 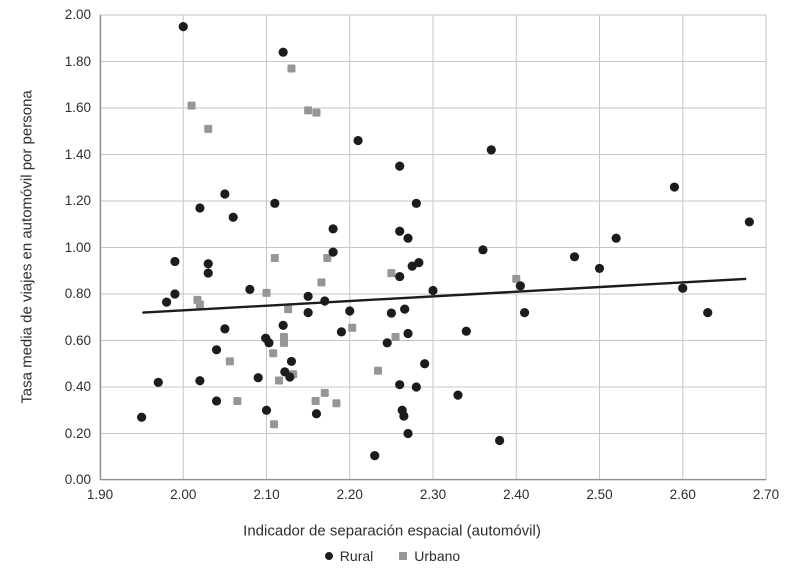 I want to click on x-tick-label: 2.30, so click(x=433, y=494).